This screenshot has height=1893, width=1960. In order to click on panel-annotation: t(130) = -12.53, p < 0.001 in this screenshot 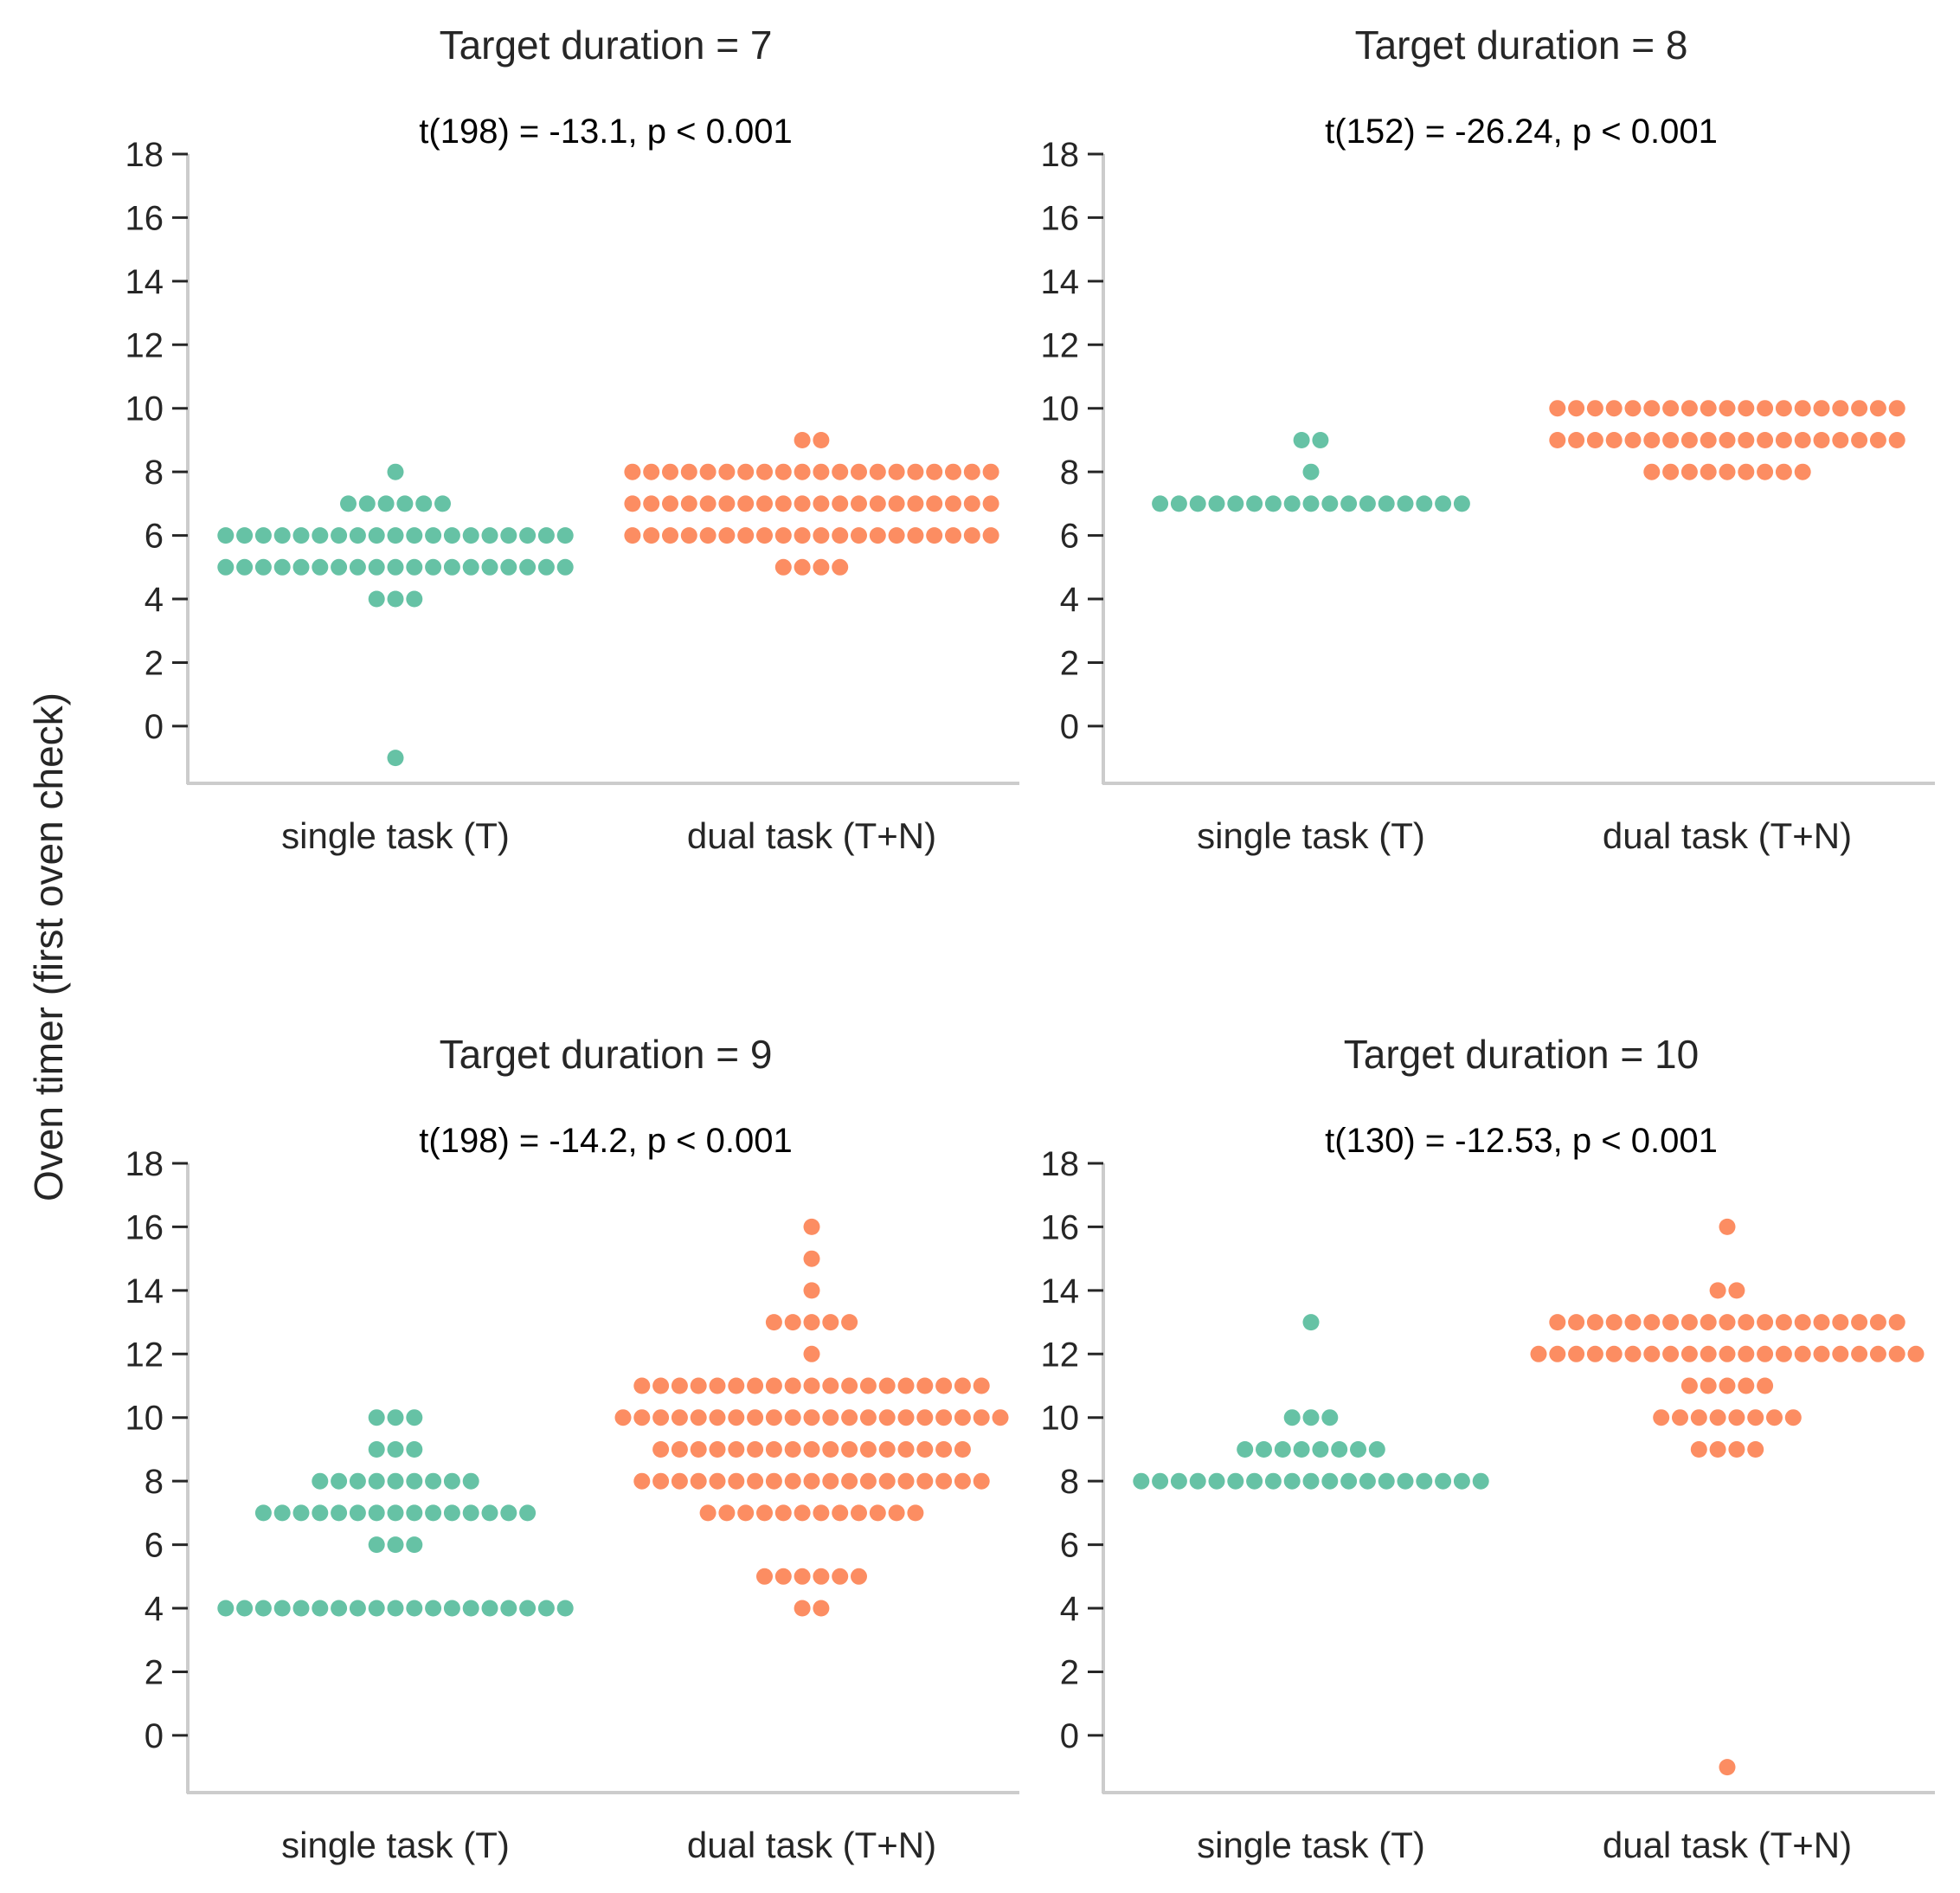, I will do `click(1521, 1141)`.